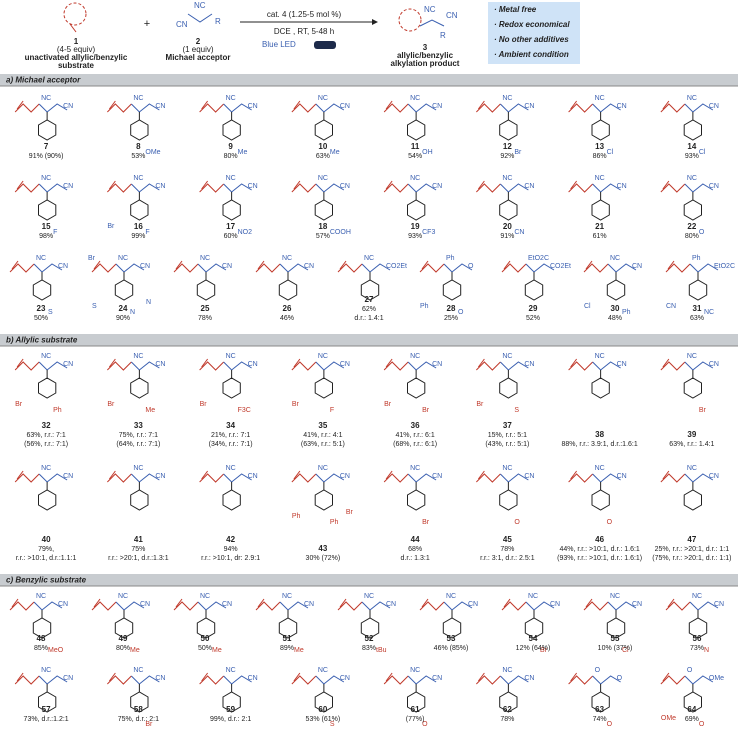 This screenshot has height=733, width=738. I want to click on atom-label: S, so click(332, 724).